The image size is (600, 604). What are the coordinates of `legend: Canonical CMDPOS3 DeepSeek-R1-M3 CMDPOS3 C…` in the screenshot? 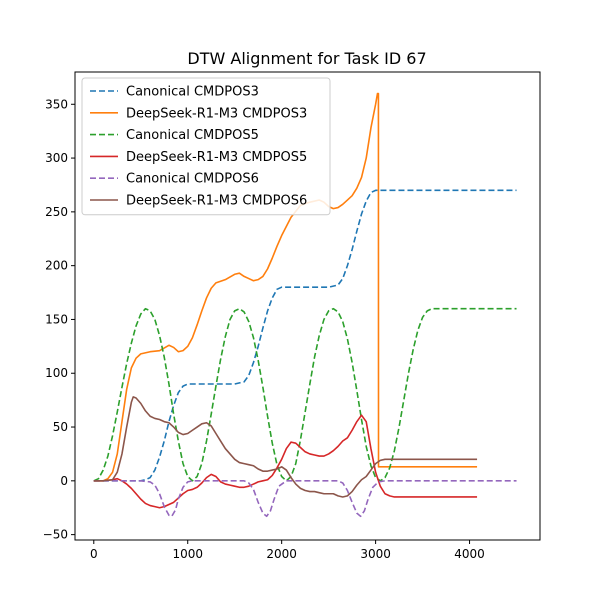 It's located at (206, 146).